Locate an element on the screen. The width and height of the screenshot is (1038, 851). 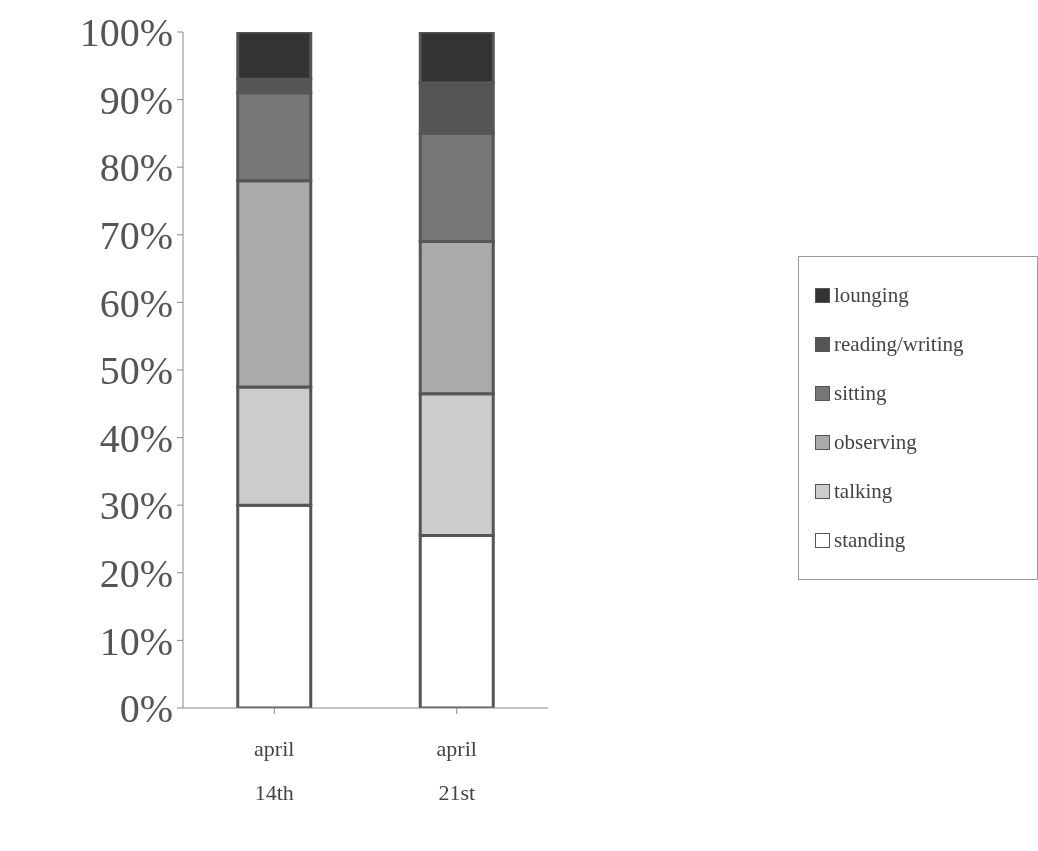
y-tick-label: 70% is located at coordinates (136, 235).